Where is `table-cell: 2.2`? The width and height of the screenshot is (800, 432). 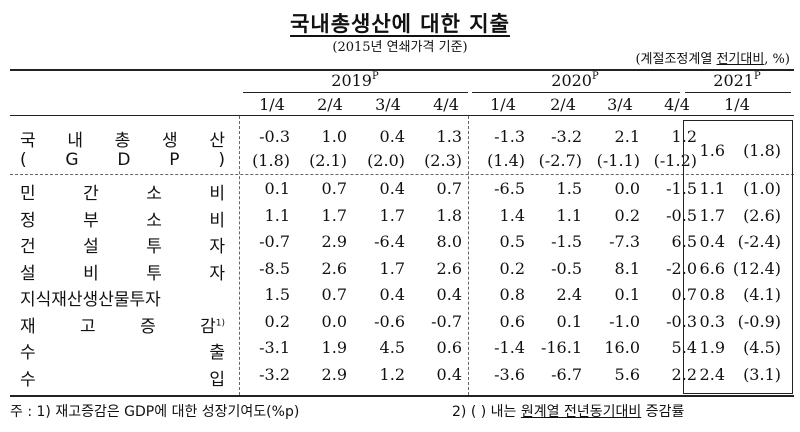 table-cell: 2.2 is located at coordinates (684, 374).